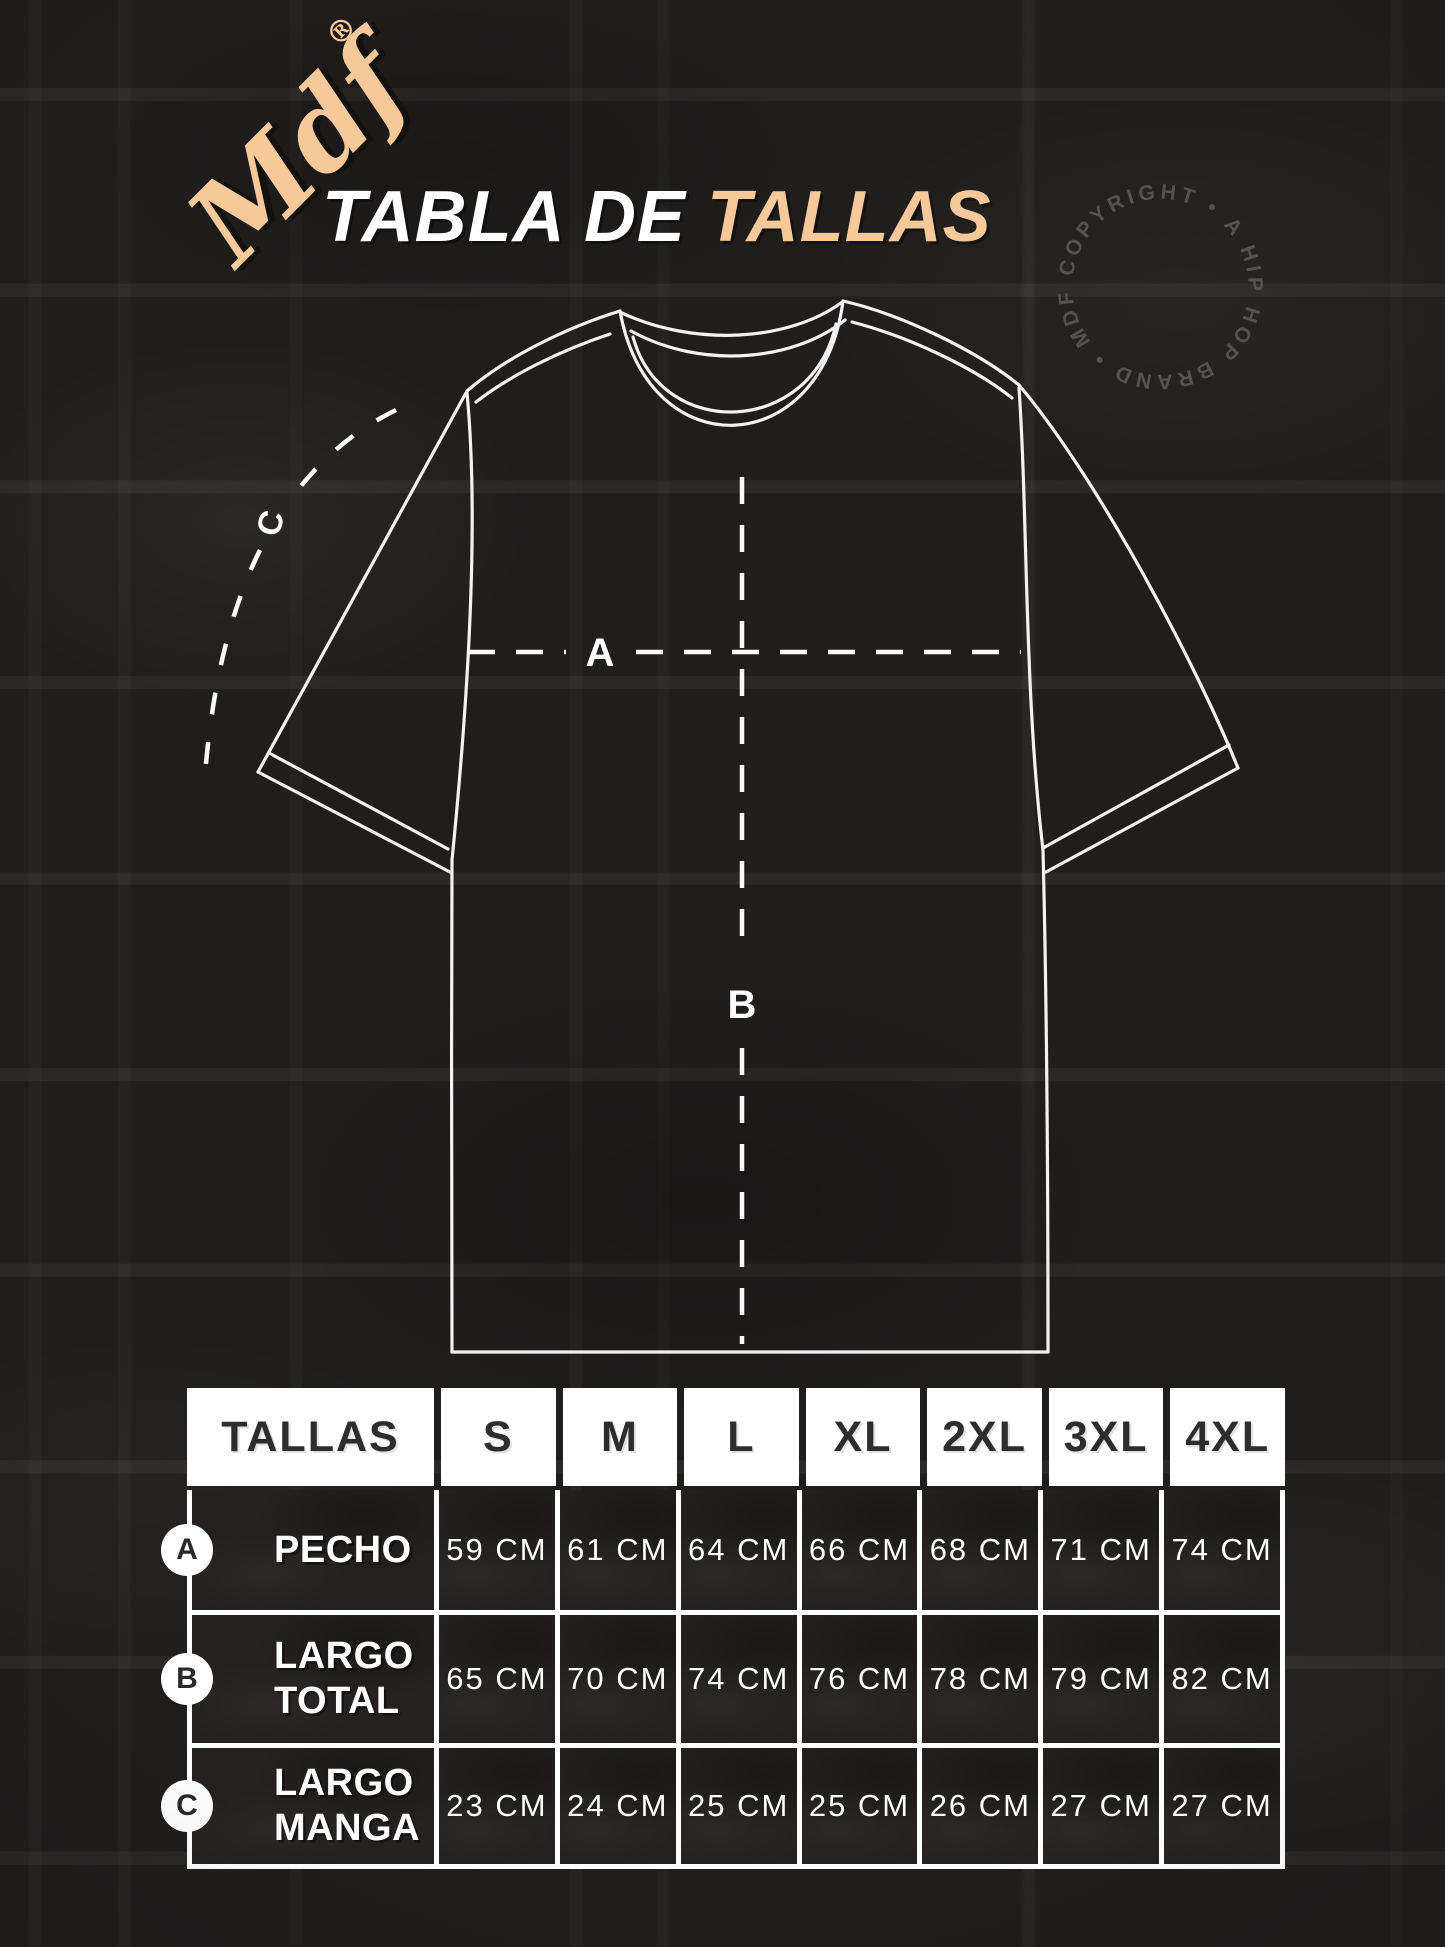  Describe the element at coordinates (620, 1437) in the screenshot. I see `header-cell-m: M` at that location.